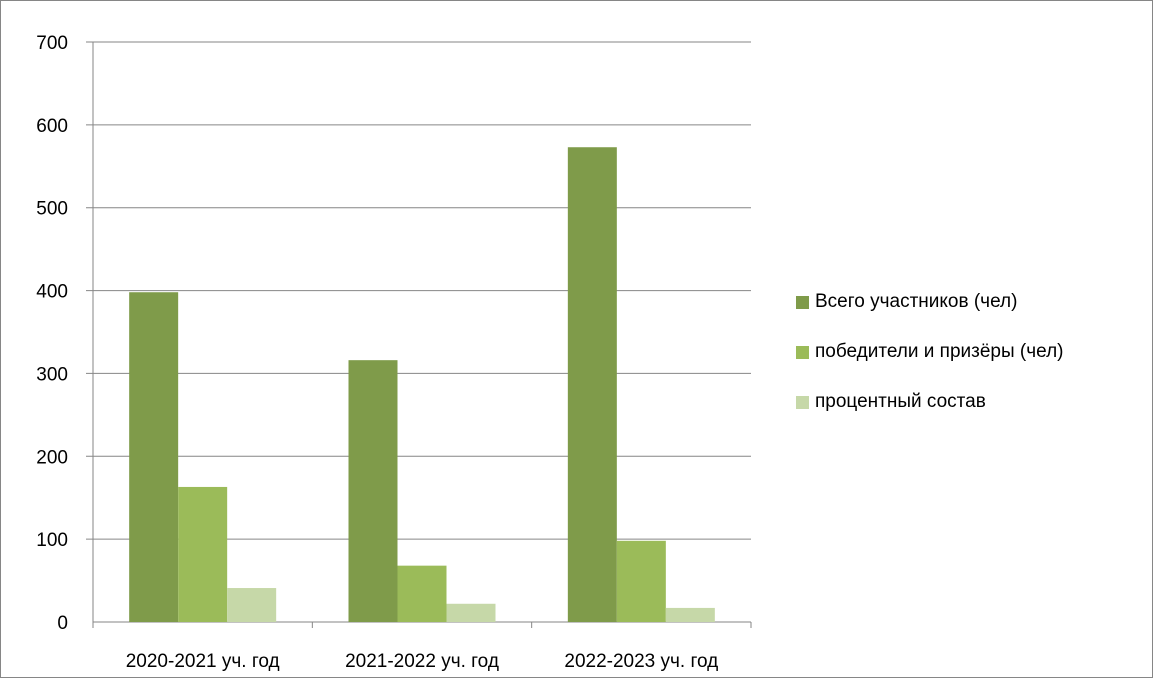 This screenshot has width=1155, height=680. I want to click on legend-label: Всего участников (чел), so click(916, 301).